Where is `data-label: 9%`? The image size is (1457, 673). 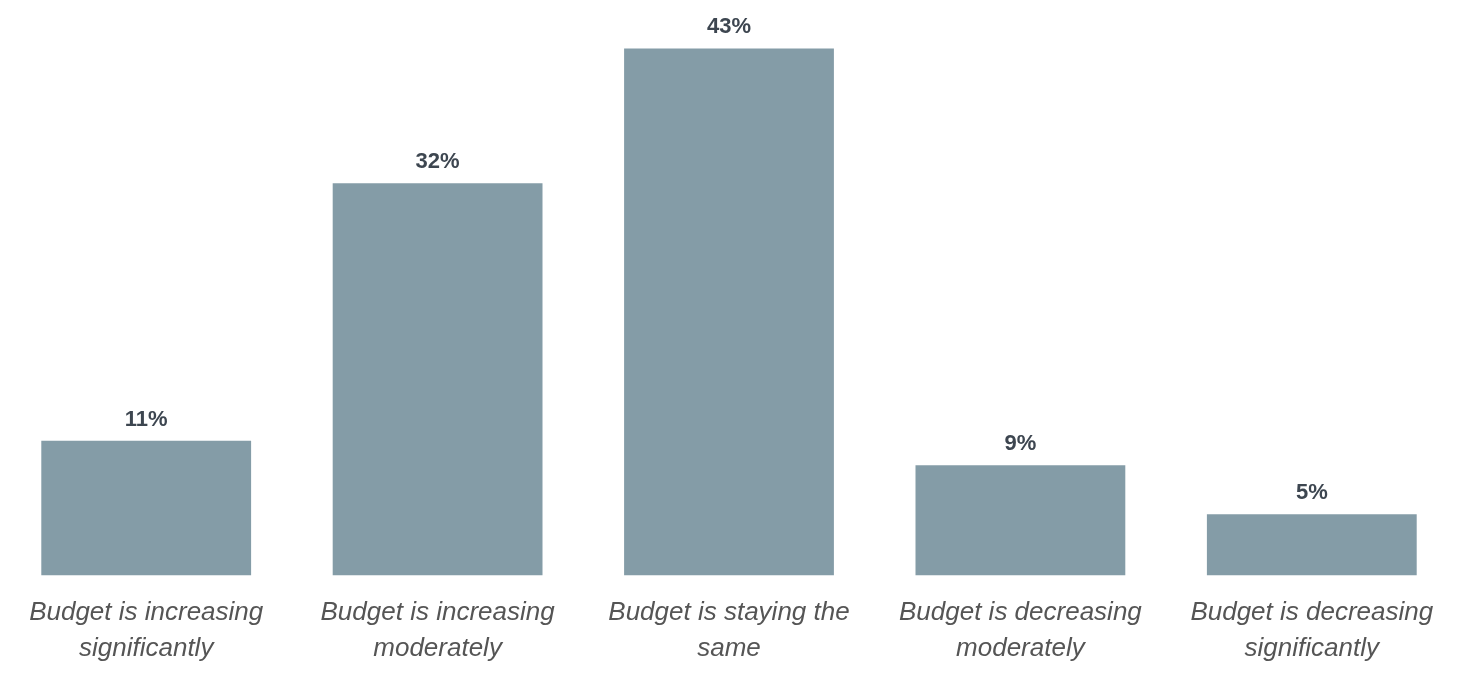
data-label: 9% is located at coordinates (1020, 443).